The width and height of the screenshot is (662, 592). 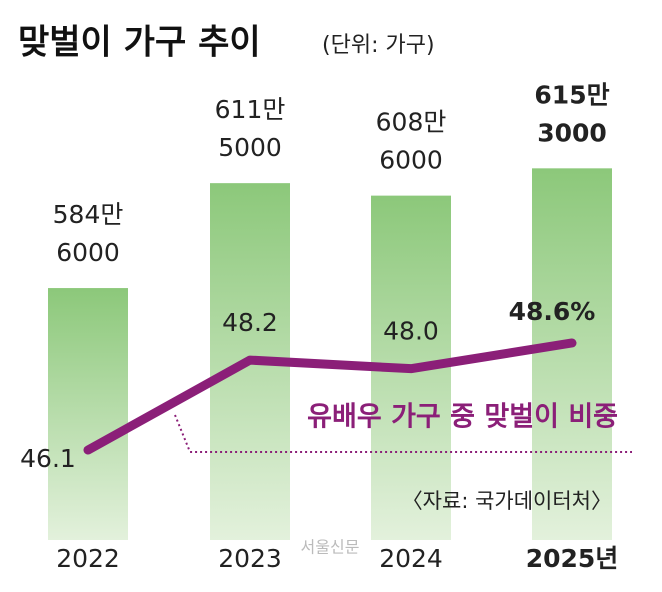 What do you see at coordinates (572, 132) in the screenshot?
I see `bar-value-line: 3000` at bounding box center [572, 132].